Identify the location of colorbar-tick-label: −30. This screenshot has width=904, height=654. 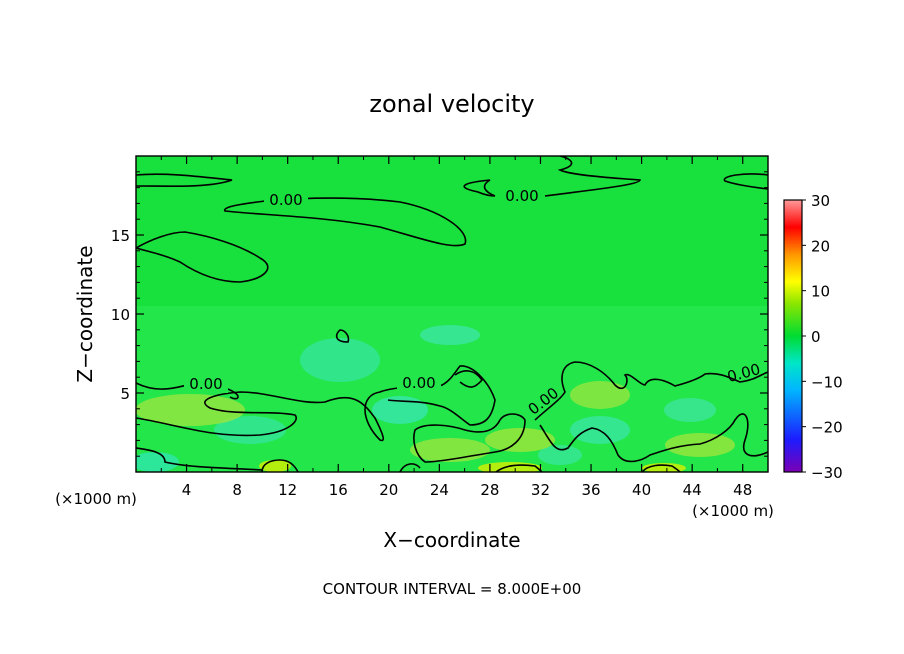
(827, 473).